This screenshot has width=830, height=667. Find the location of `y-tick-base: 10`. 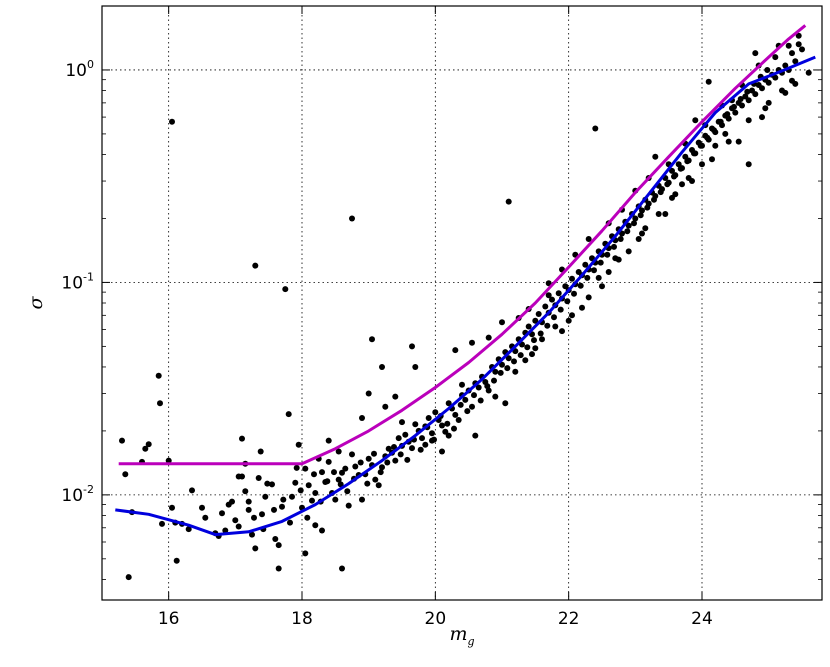

y-tick-base: 10 is located at coordinates (72, 496).